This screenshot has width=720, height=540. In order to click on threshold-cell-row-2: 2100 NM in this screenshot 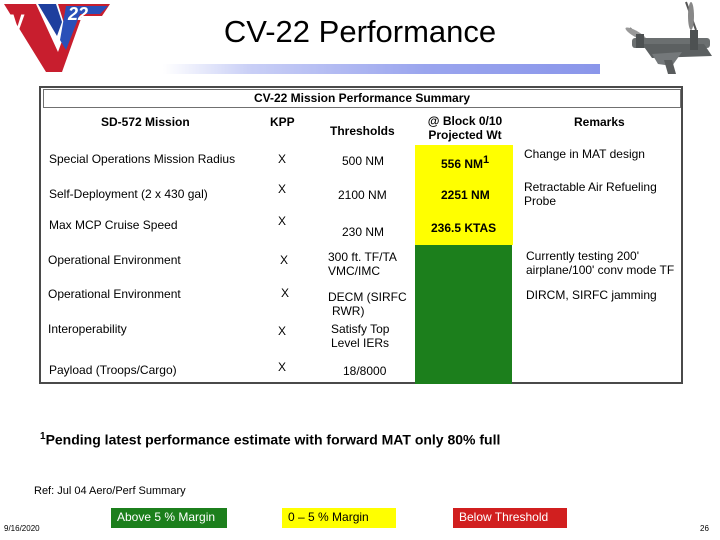, I will do `click(362, 195)`.